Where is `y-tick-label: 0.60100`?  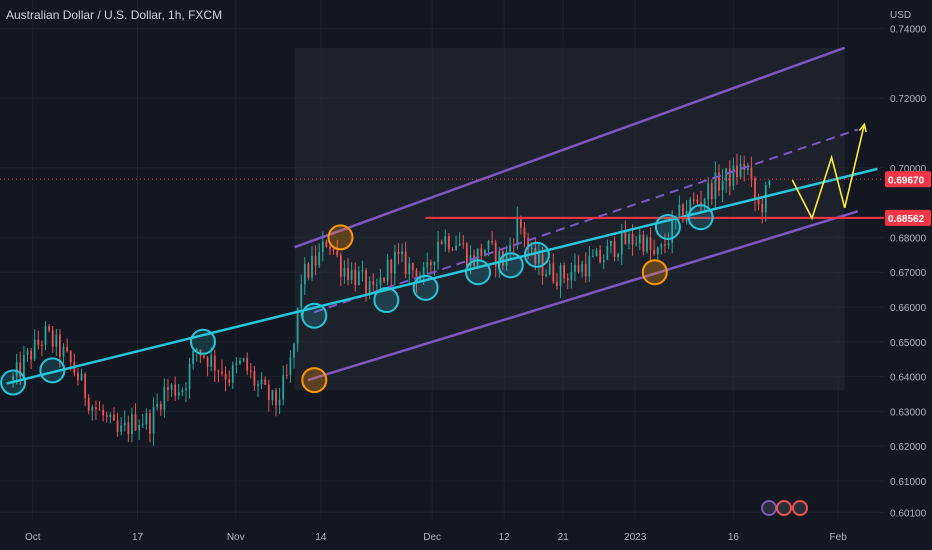
y-tick-label: 0.60100 is located at coordinates (908, 513).